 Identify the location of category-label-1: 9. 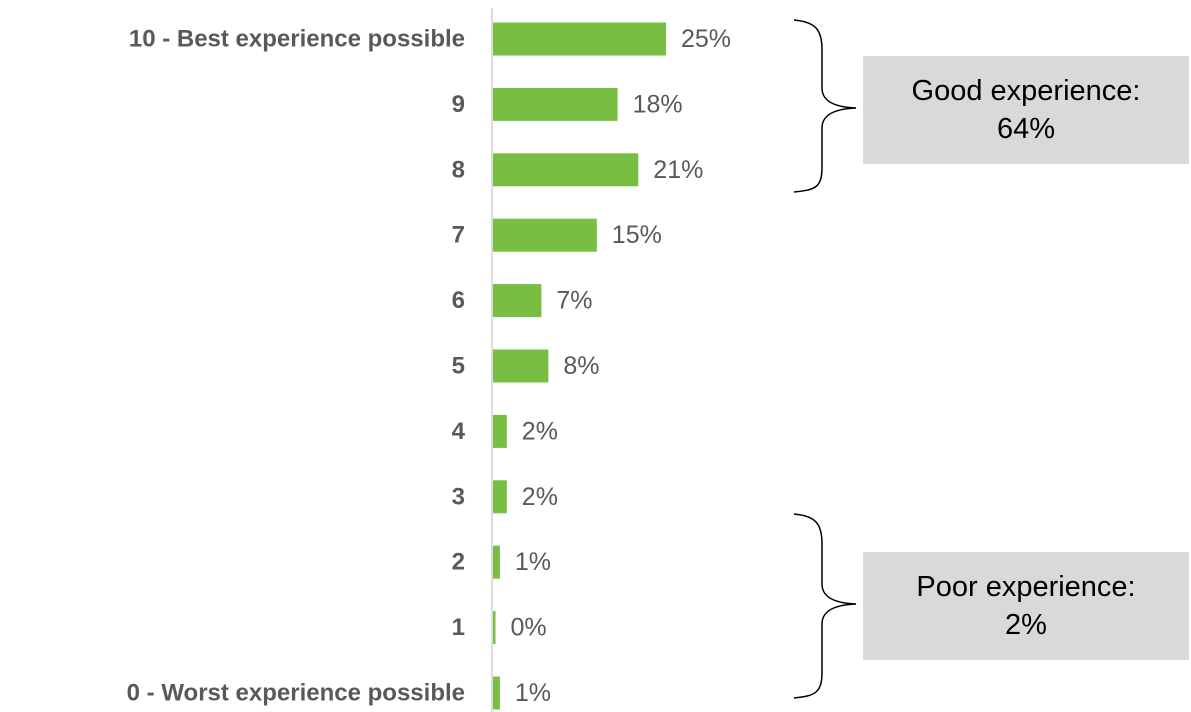
(458, 104).